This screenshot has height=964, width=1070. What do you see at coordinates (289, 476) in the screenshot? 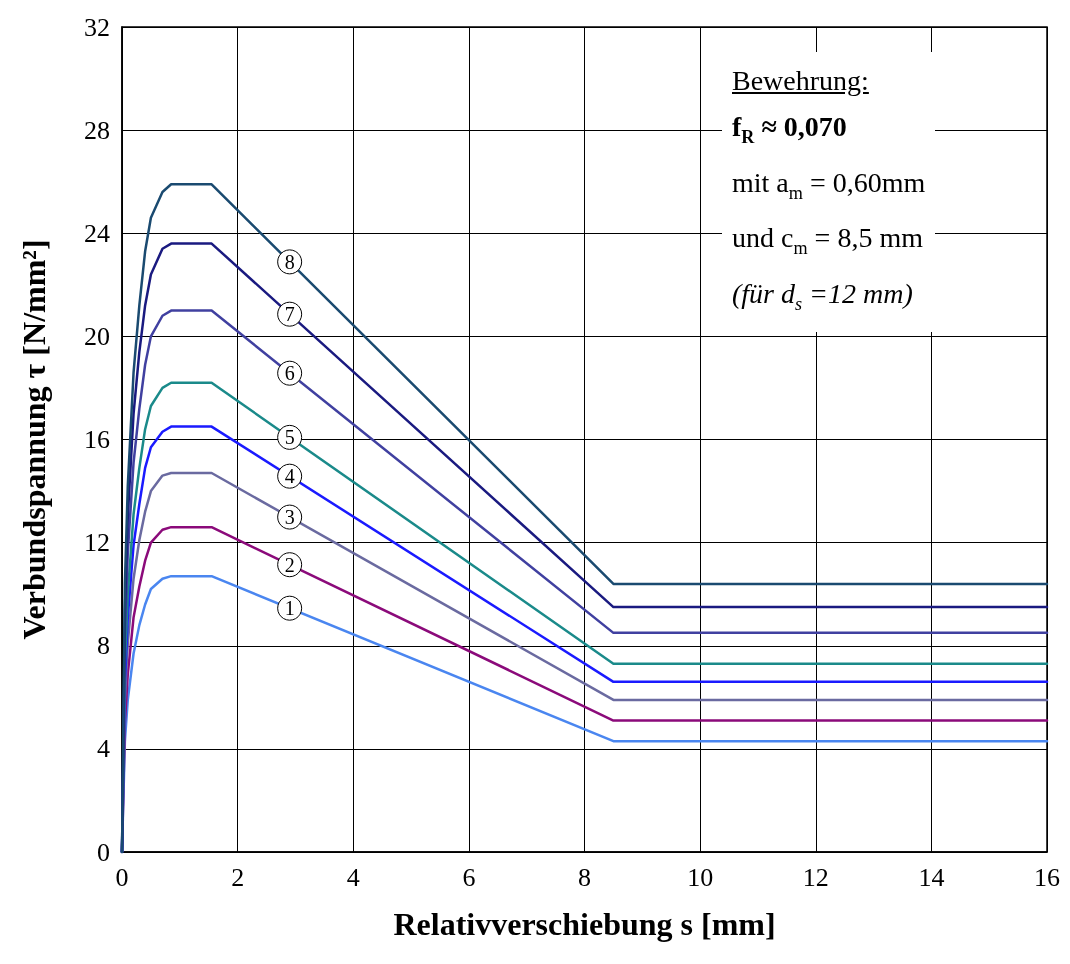
I see `series-label: 4` at bounding box center [289, 476].